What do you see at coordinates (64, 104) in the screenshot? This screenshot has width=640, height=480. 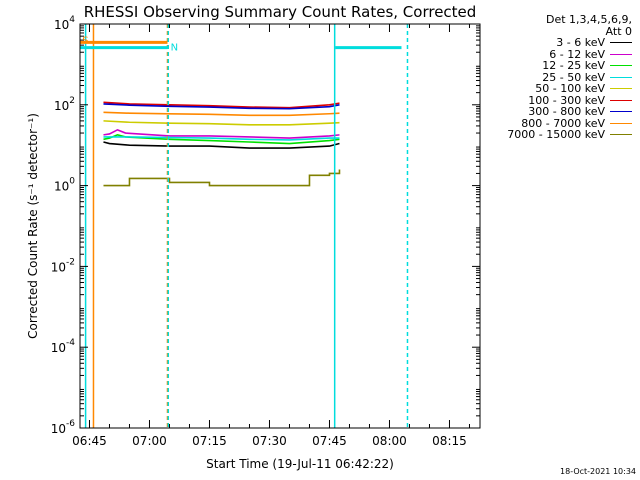 I see `y-tick-label: 10²` at bounding box center [64, 104].